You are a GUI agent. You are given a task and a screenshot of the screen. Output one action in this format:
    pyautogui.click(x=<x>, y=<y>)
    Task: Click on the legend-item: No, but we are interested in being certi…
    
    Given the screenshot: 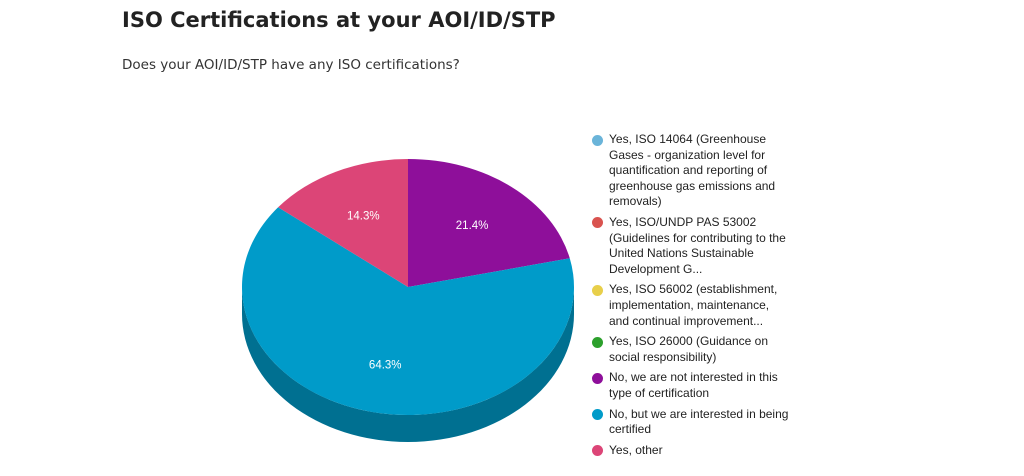 What is the action you would take?
    pyautogui.click(x=692, y=422)
    